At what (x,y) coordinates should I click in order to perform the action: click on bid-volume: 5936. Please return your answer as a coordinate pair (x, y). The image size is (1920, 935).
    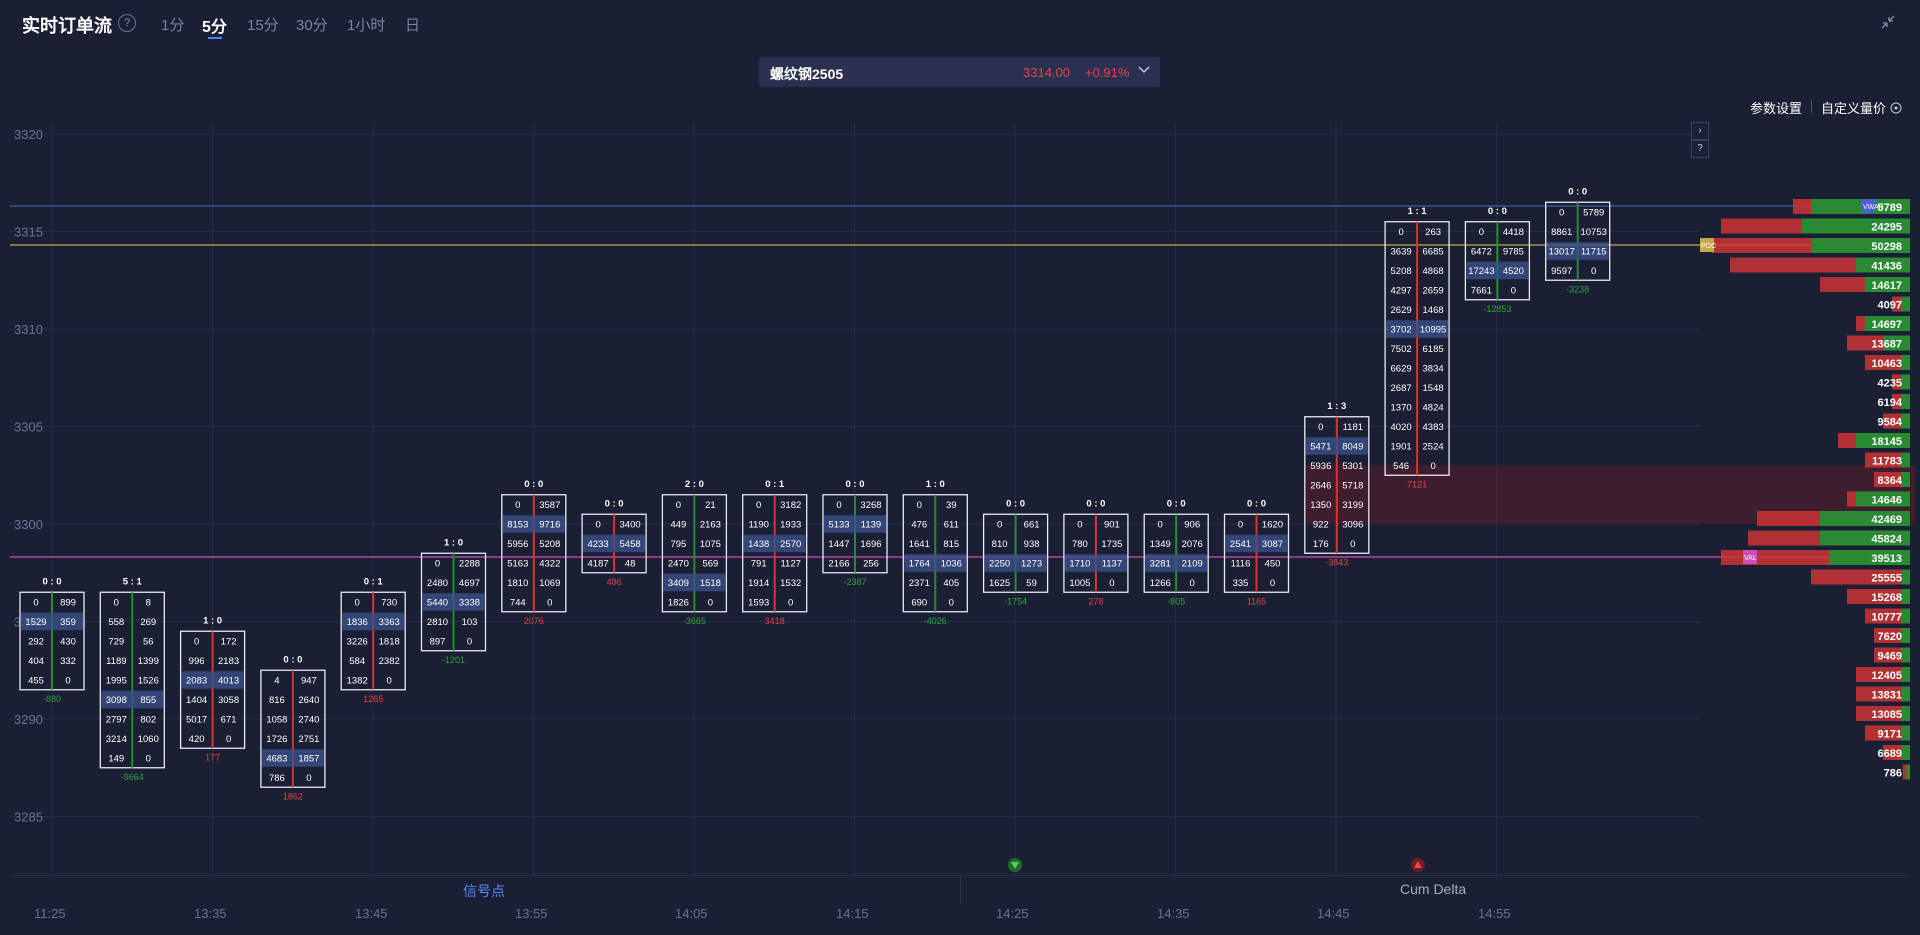
    Looking at the image, I should click on (1320, 466).